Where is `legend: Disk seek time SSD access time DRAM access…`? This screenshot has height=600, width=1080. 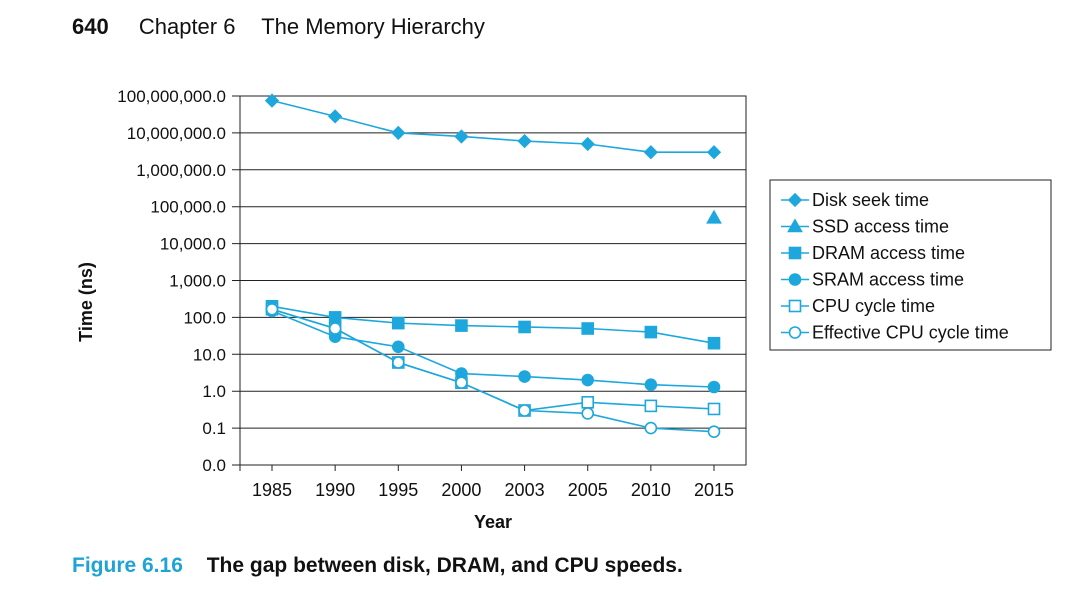 legend: Disk seek time SSD access time DRAM access… is located at coordinates (910, 265).